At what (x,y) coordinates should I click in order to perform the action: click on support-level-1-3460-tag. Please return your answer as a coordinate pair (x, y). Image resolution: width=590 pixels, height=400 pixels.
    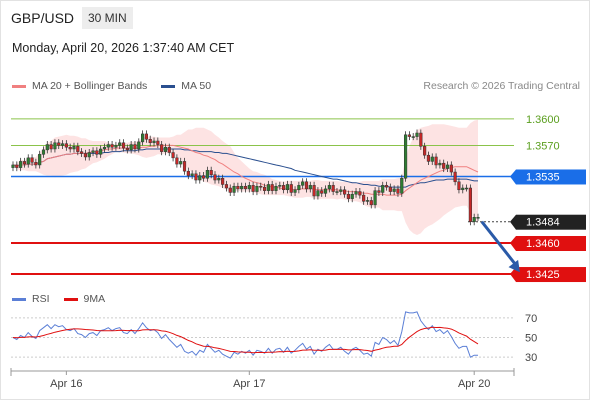
    Looking at the image, I should click on (551, 243).